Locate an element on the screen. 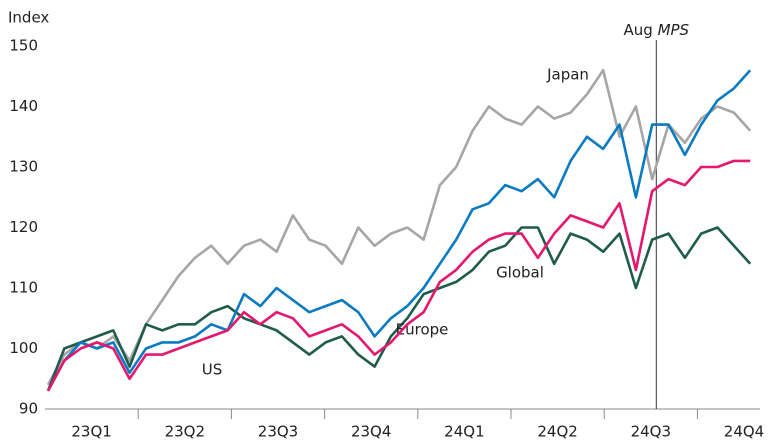 Image resolution: width=769 pixels, height=441 pixels. y-tick-label: 100 is located at coordinates (23, 348).